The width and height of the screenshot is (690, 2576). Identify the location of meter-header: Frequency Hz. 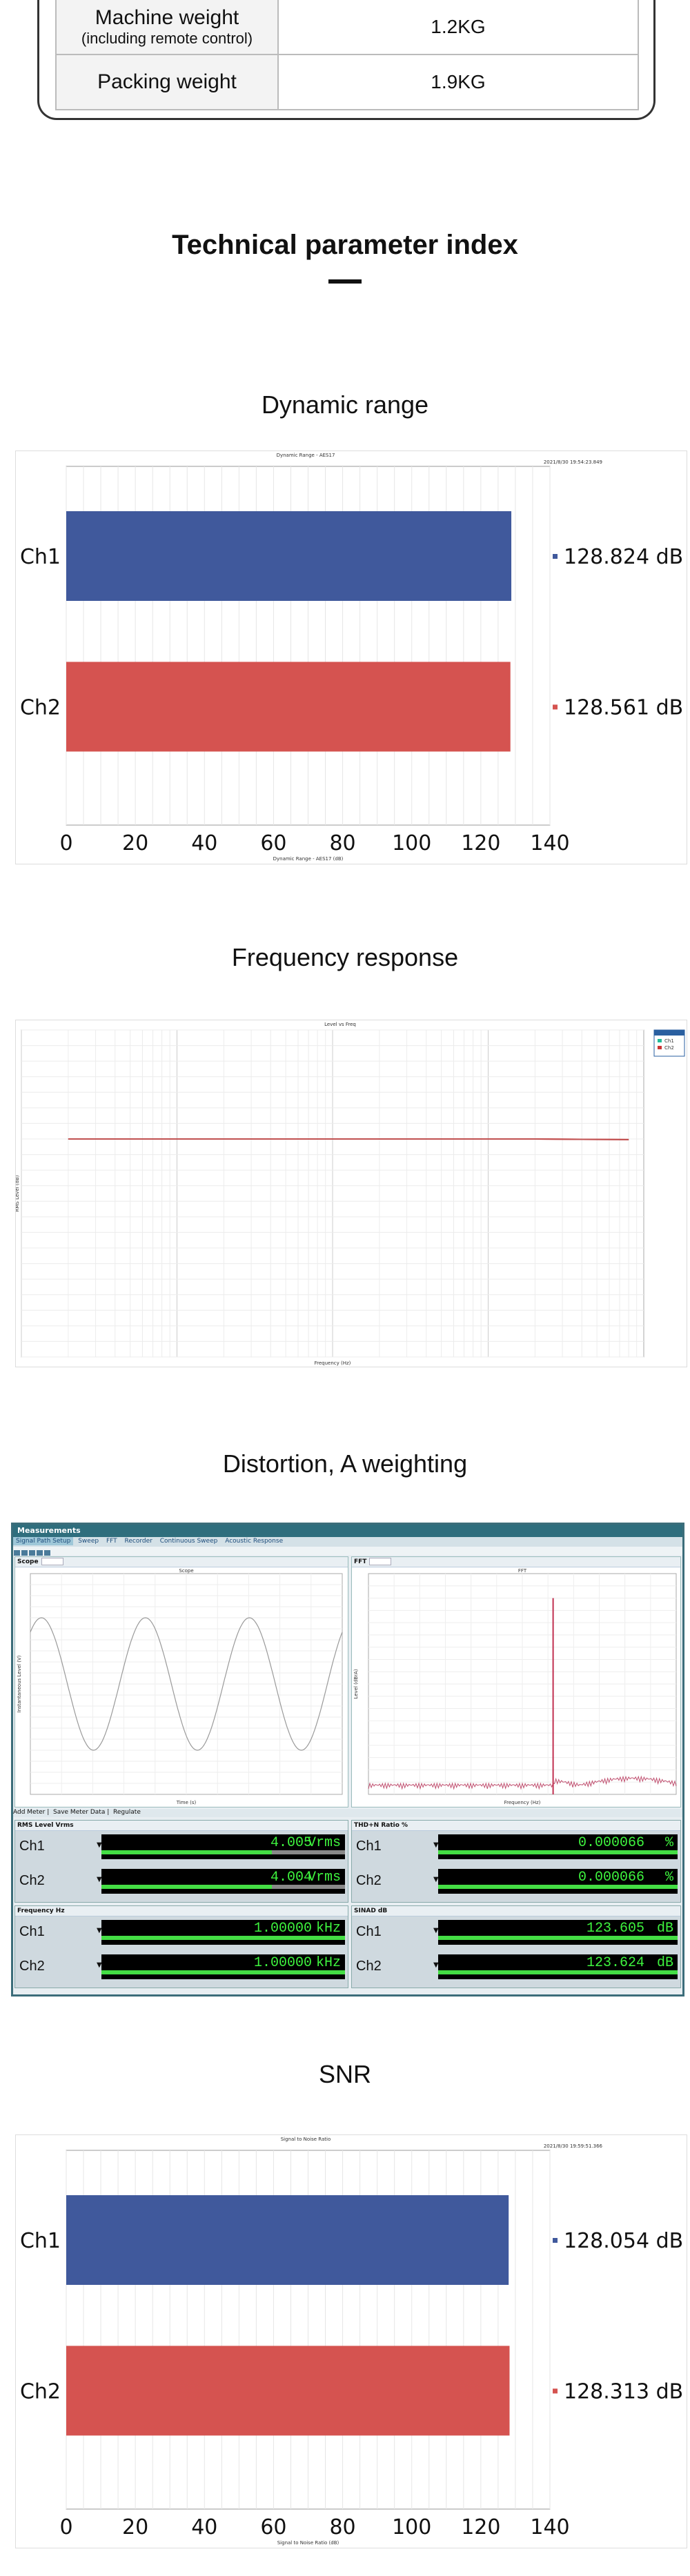
(181, 1911).